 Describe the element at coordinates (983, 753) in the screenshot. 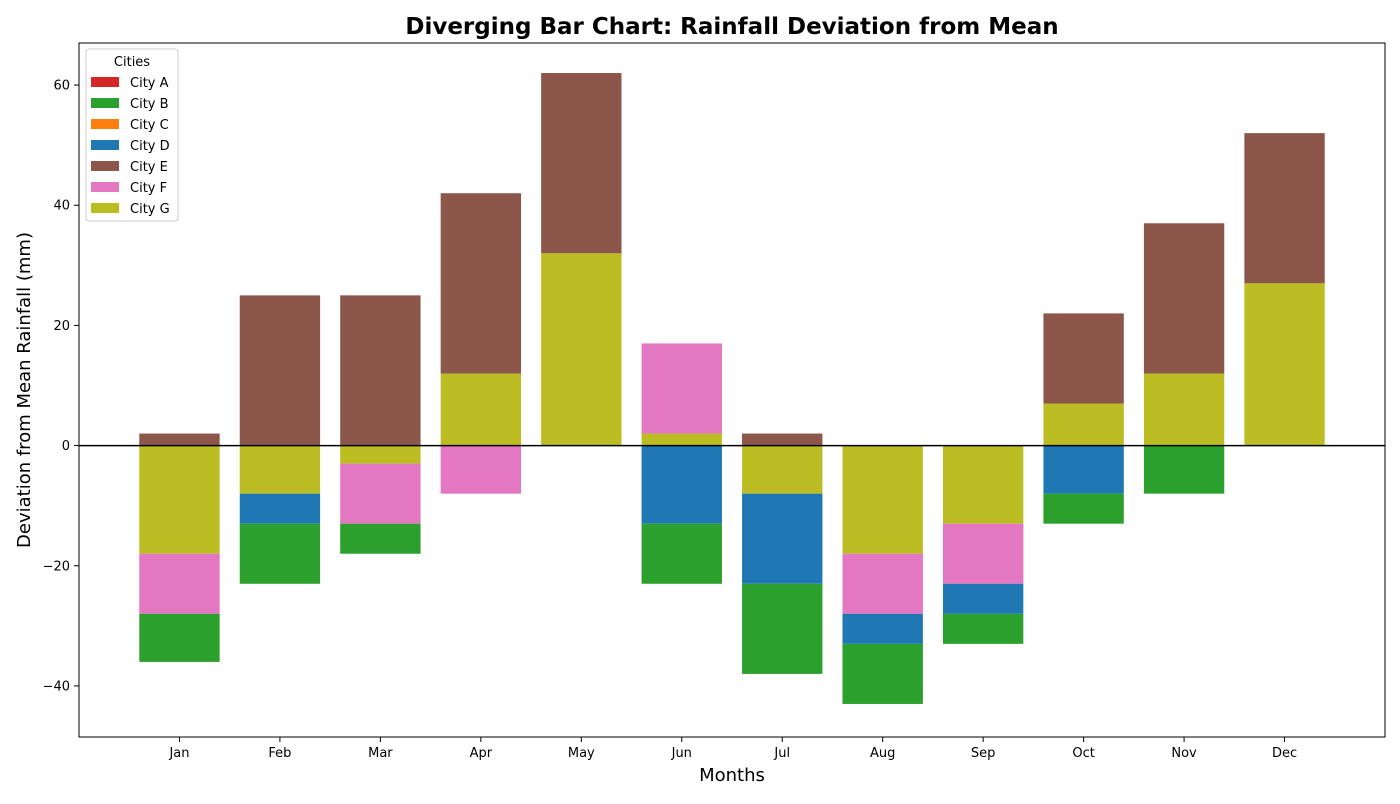

I see `x-tick-label: Sep` at that location.